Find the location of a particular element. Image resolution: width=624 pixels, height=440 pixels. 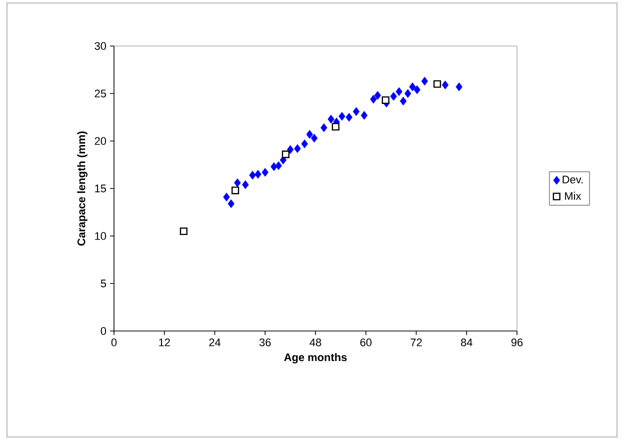

x-tick-label: 84 is located at coordinates (466, 342).